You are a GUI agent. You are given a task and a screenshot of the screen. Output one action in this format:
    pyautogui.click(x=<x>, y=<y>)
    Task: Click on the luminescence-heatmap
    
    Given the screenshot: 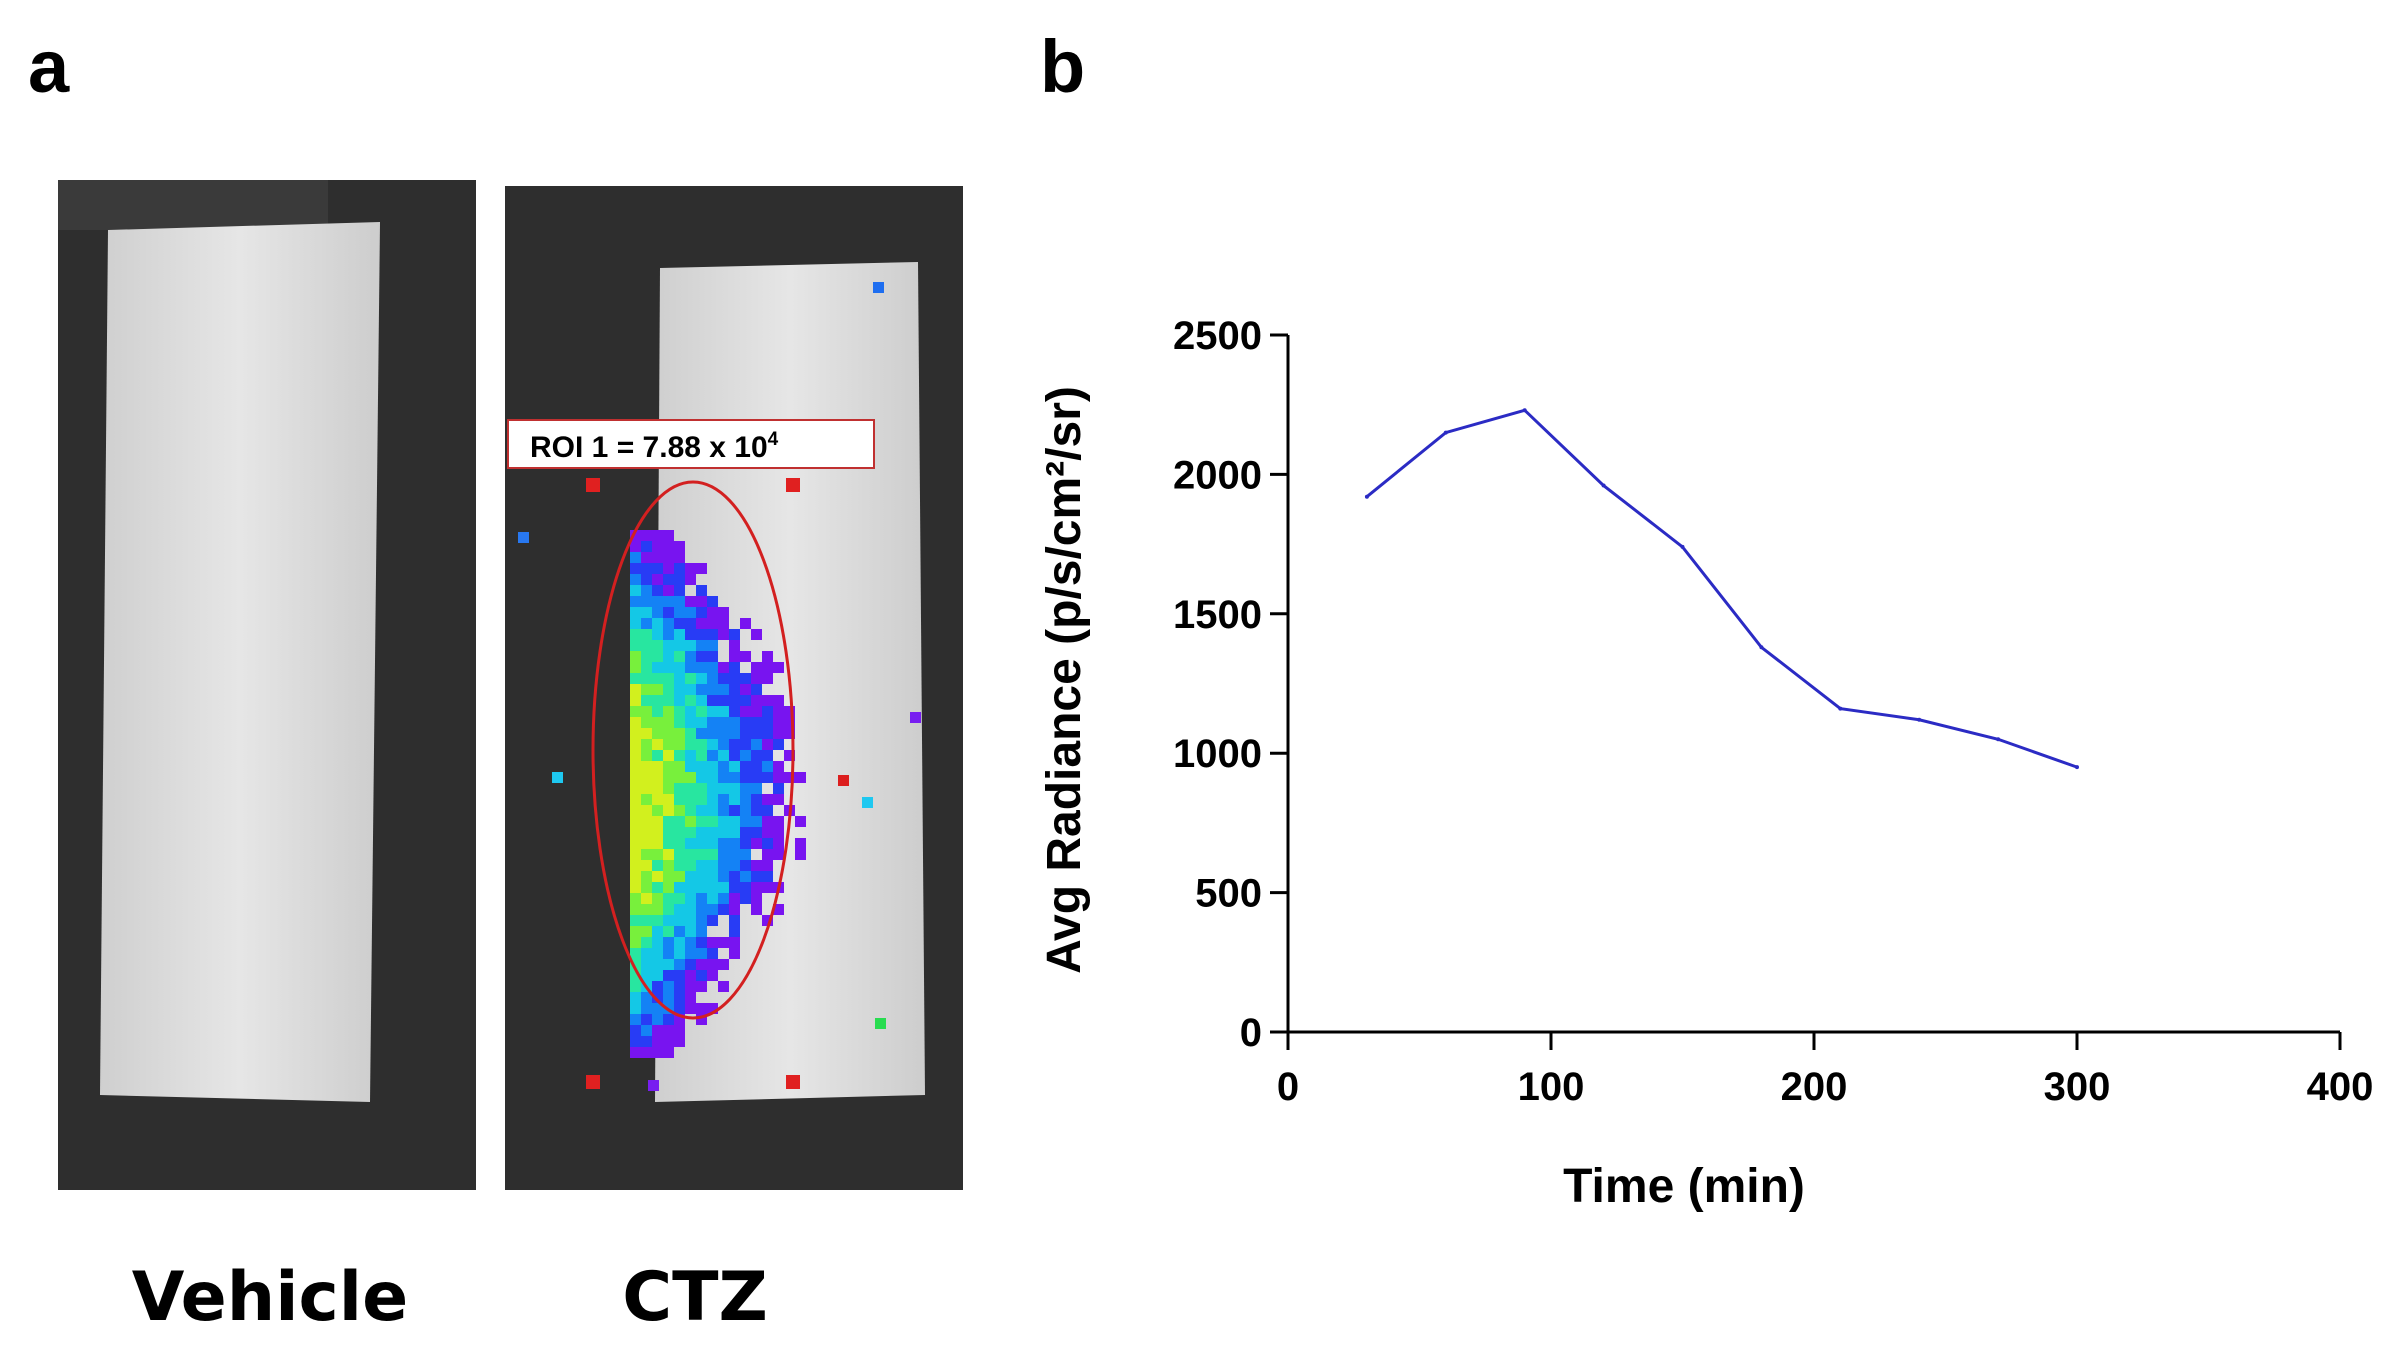 What is the action you would take?
    pyautogui.click(x=719, y=686)
    